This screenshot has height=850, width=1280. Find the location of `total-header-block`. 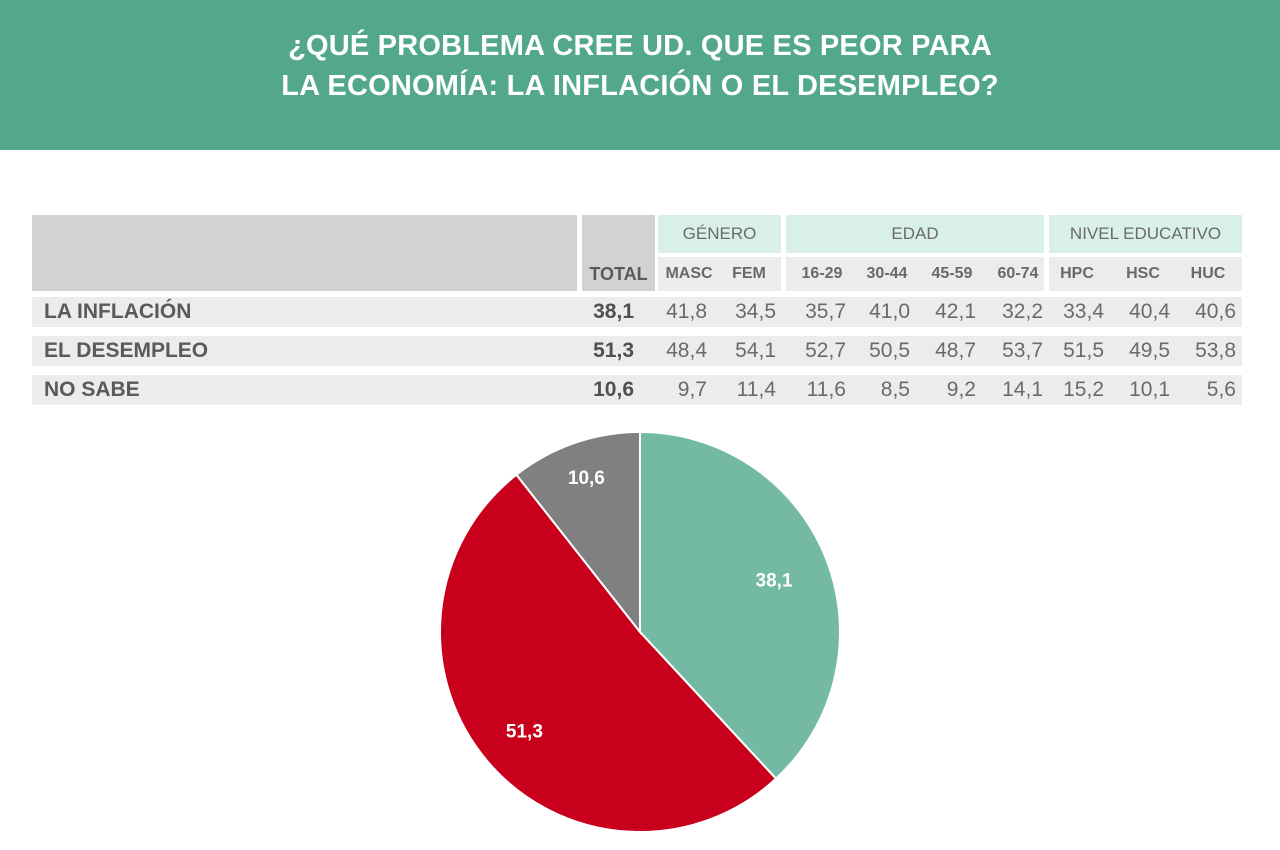

total-header-block is located at coordinates (618, 253).